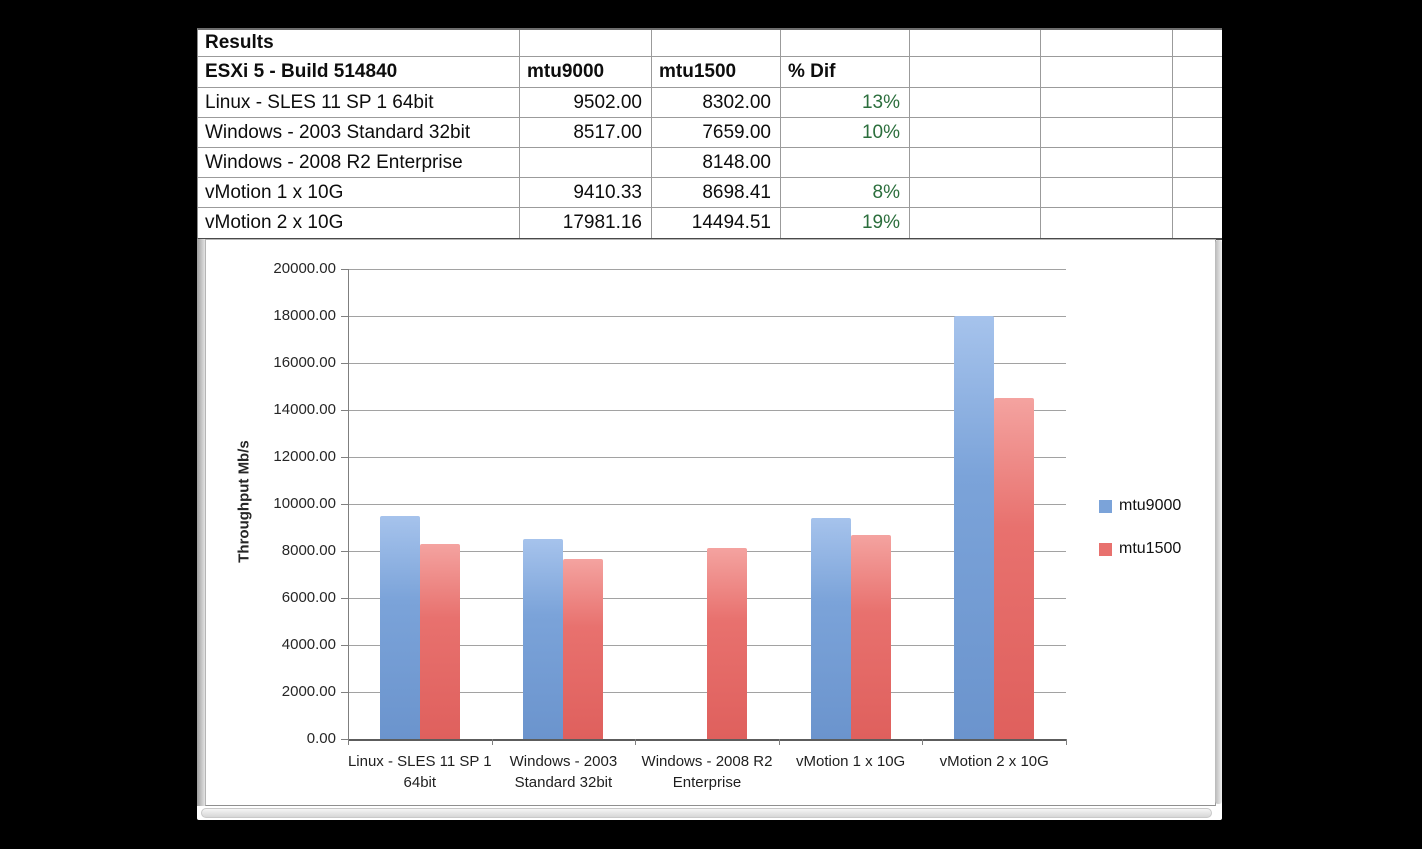 The image size is (1422, 849). I want to click on dif-value-cell, so click(845, 162).